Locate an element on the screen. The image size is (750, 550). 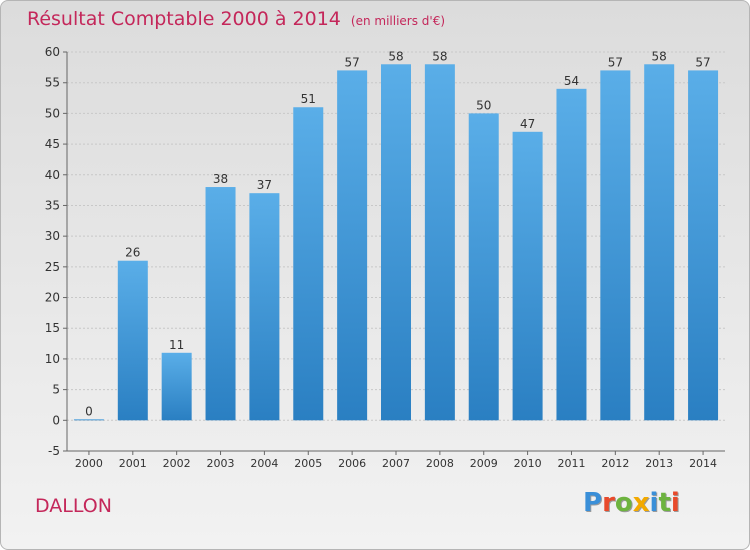
data-label: 26 is located at coordinates (132, 253).